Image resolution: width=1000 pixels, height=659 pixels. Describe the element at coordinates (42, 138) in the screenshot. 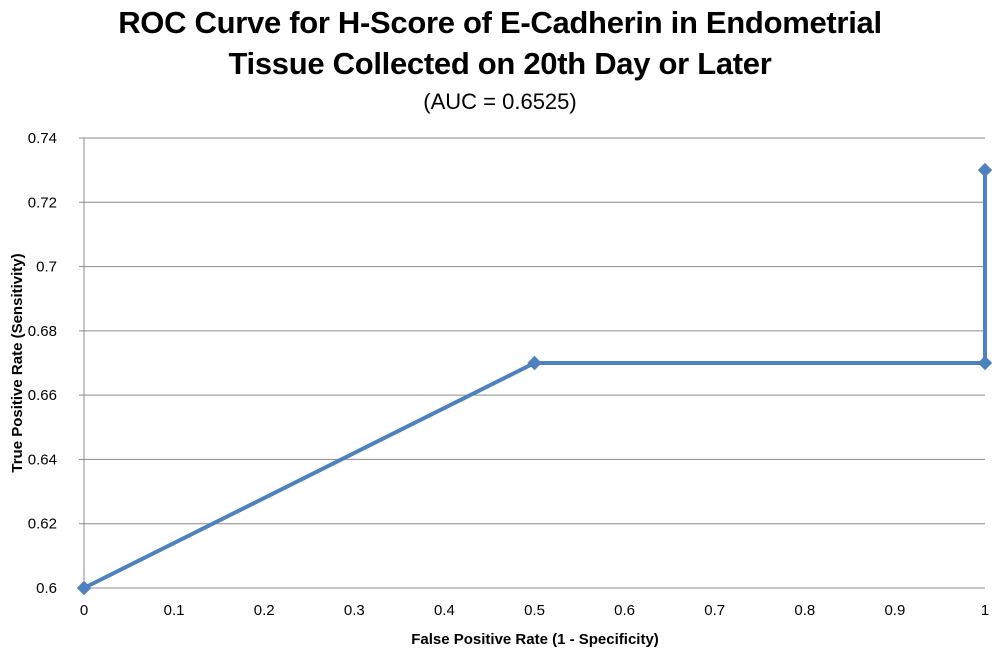

I see `y-tick-label: 0.74` at that location.